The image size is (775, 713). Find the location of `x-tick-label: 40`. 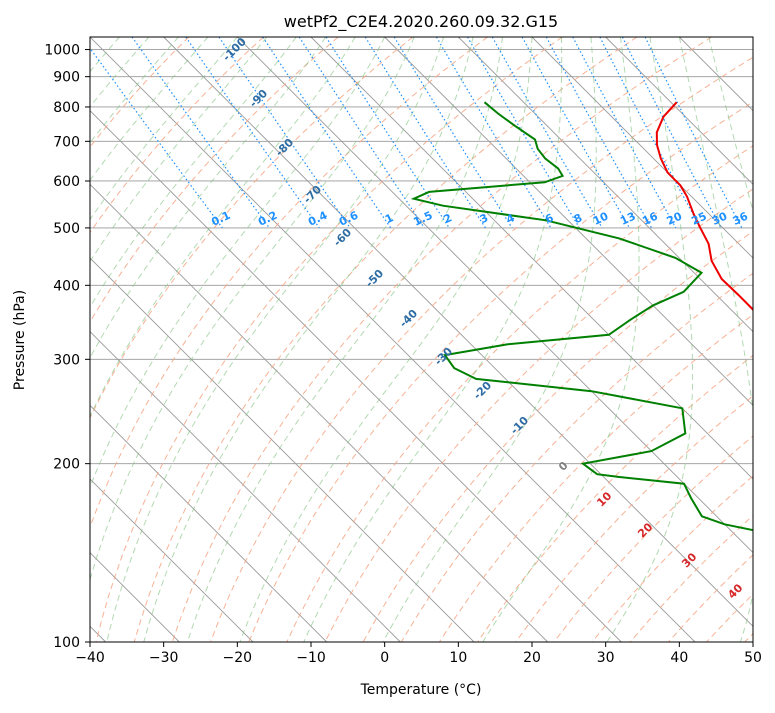

x-tick-label: 40 is located at coordinates (679, 658).